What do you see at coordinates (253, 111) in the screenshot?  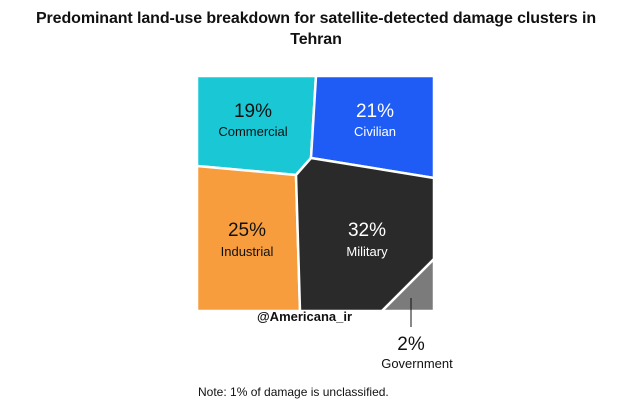 I see `label-value-commercial: 19%` at bounding box center [253, 111].